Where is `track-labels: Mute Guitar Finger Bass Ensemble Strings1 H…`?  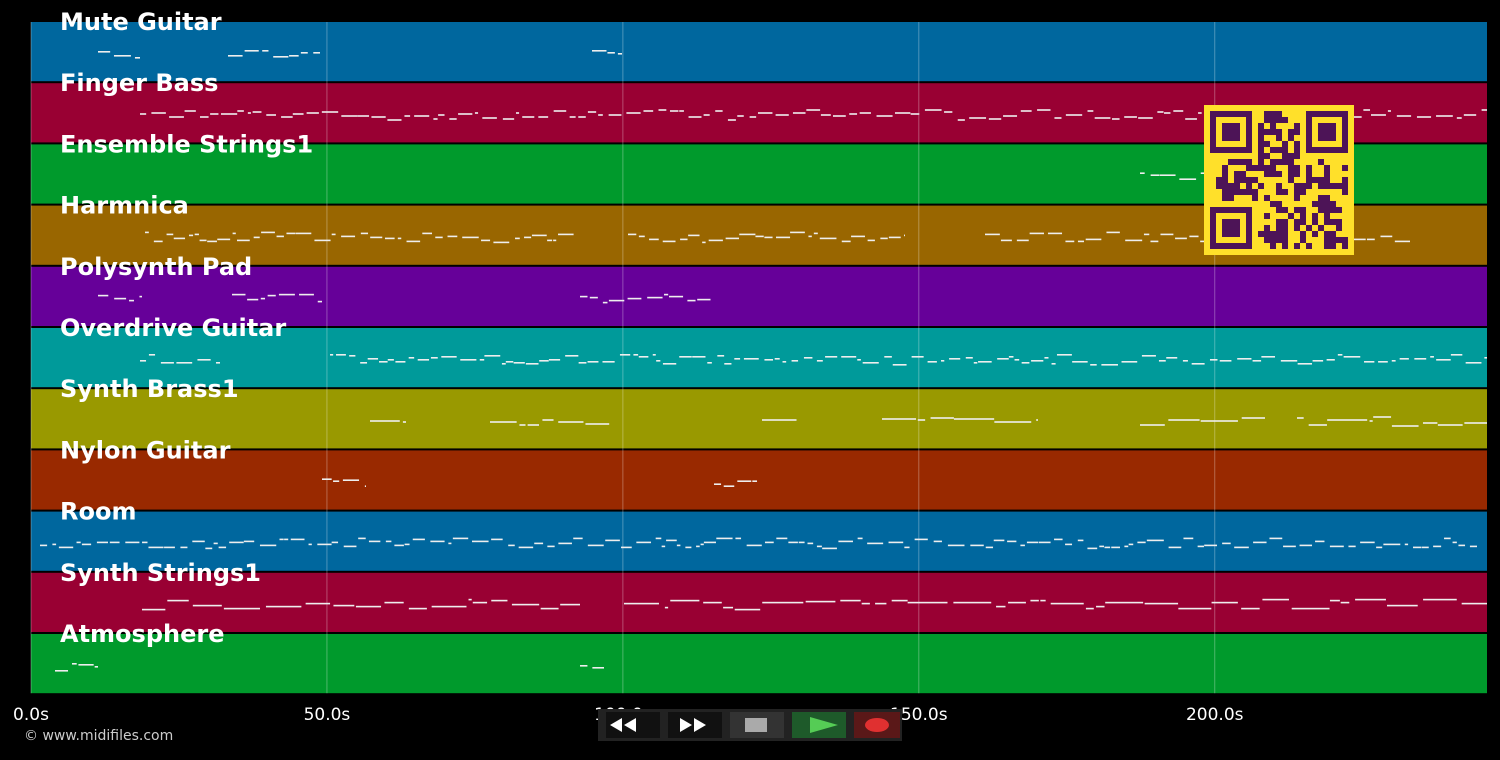 track-labels: Mute Guitar Finger Bass Ensemble Strings1 H… is located at coordinates (186, 328).